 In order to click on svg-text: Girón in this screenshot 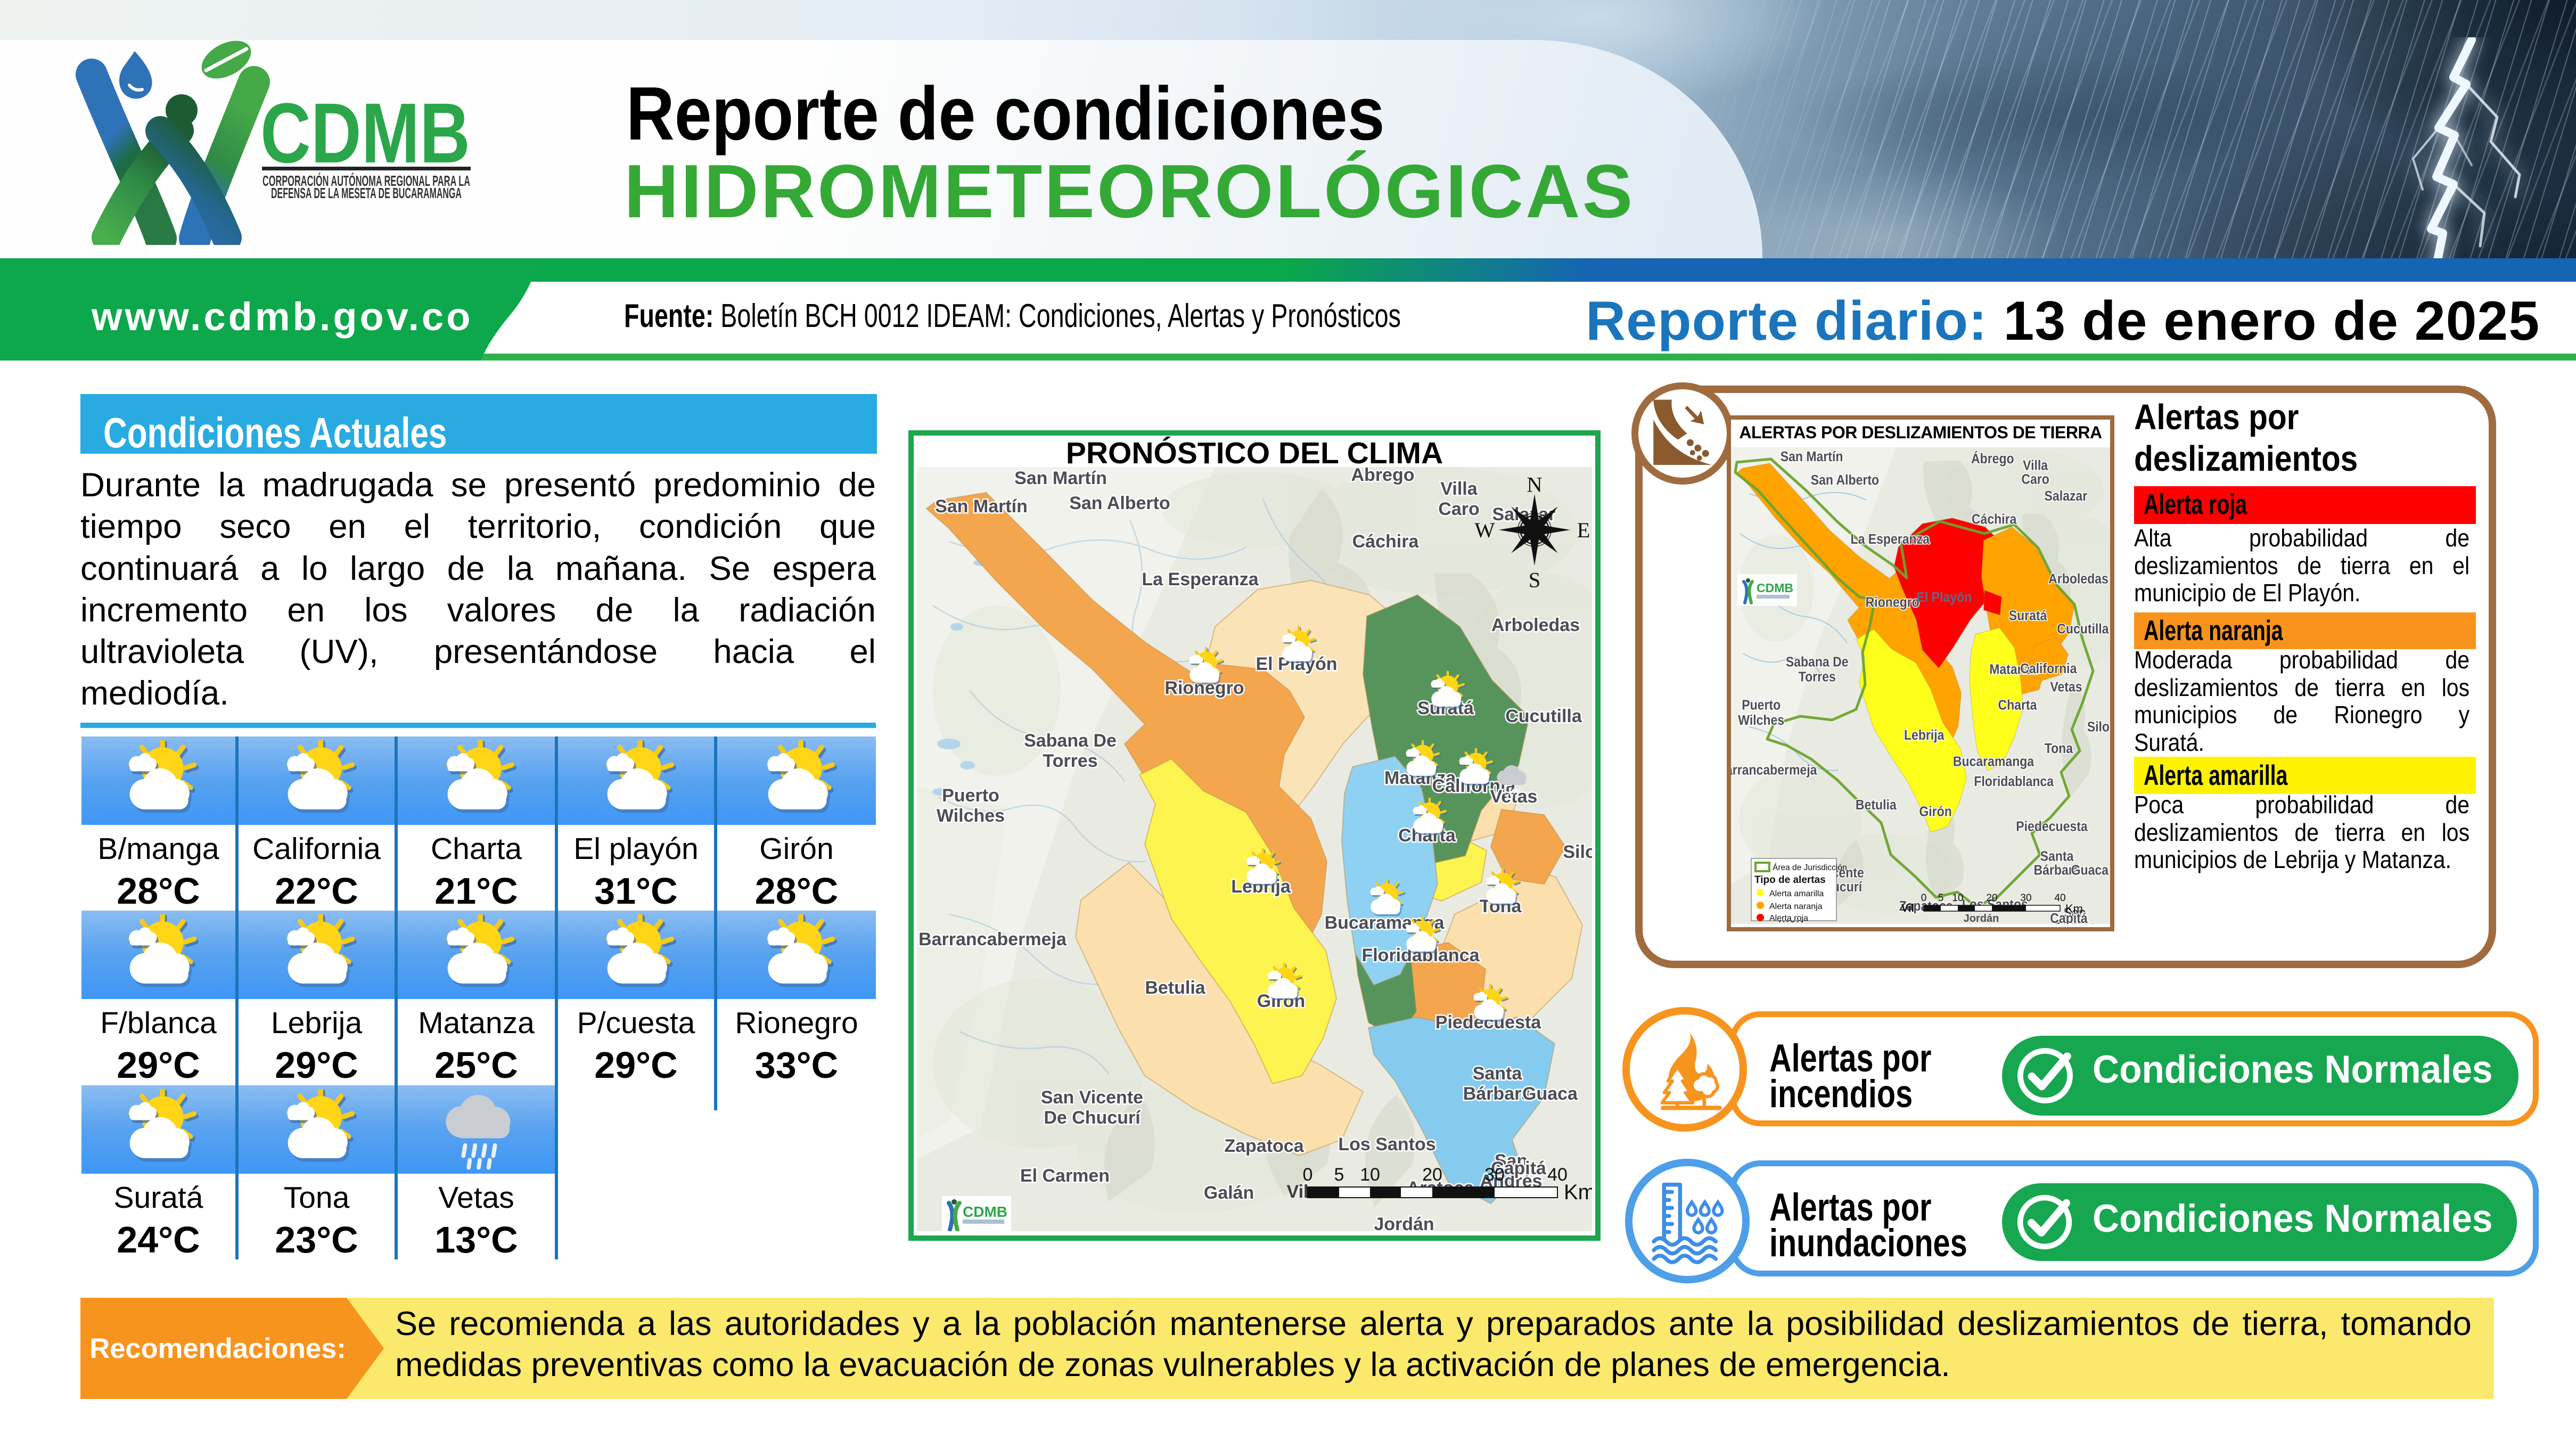, I will do `click(1935, 811)`.